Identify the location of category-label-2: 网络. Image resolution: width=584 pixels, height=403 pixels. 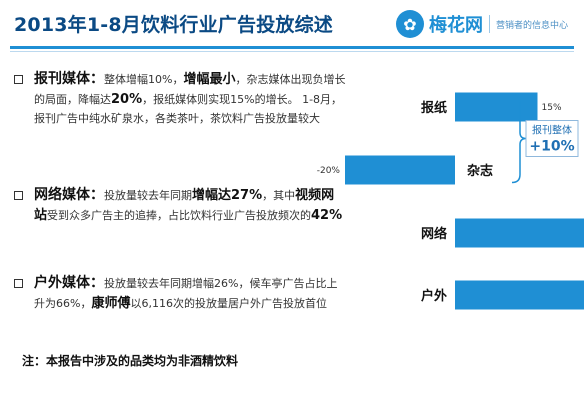
(434, 234).